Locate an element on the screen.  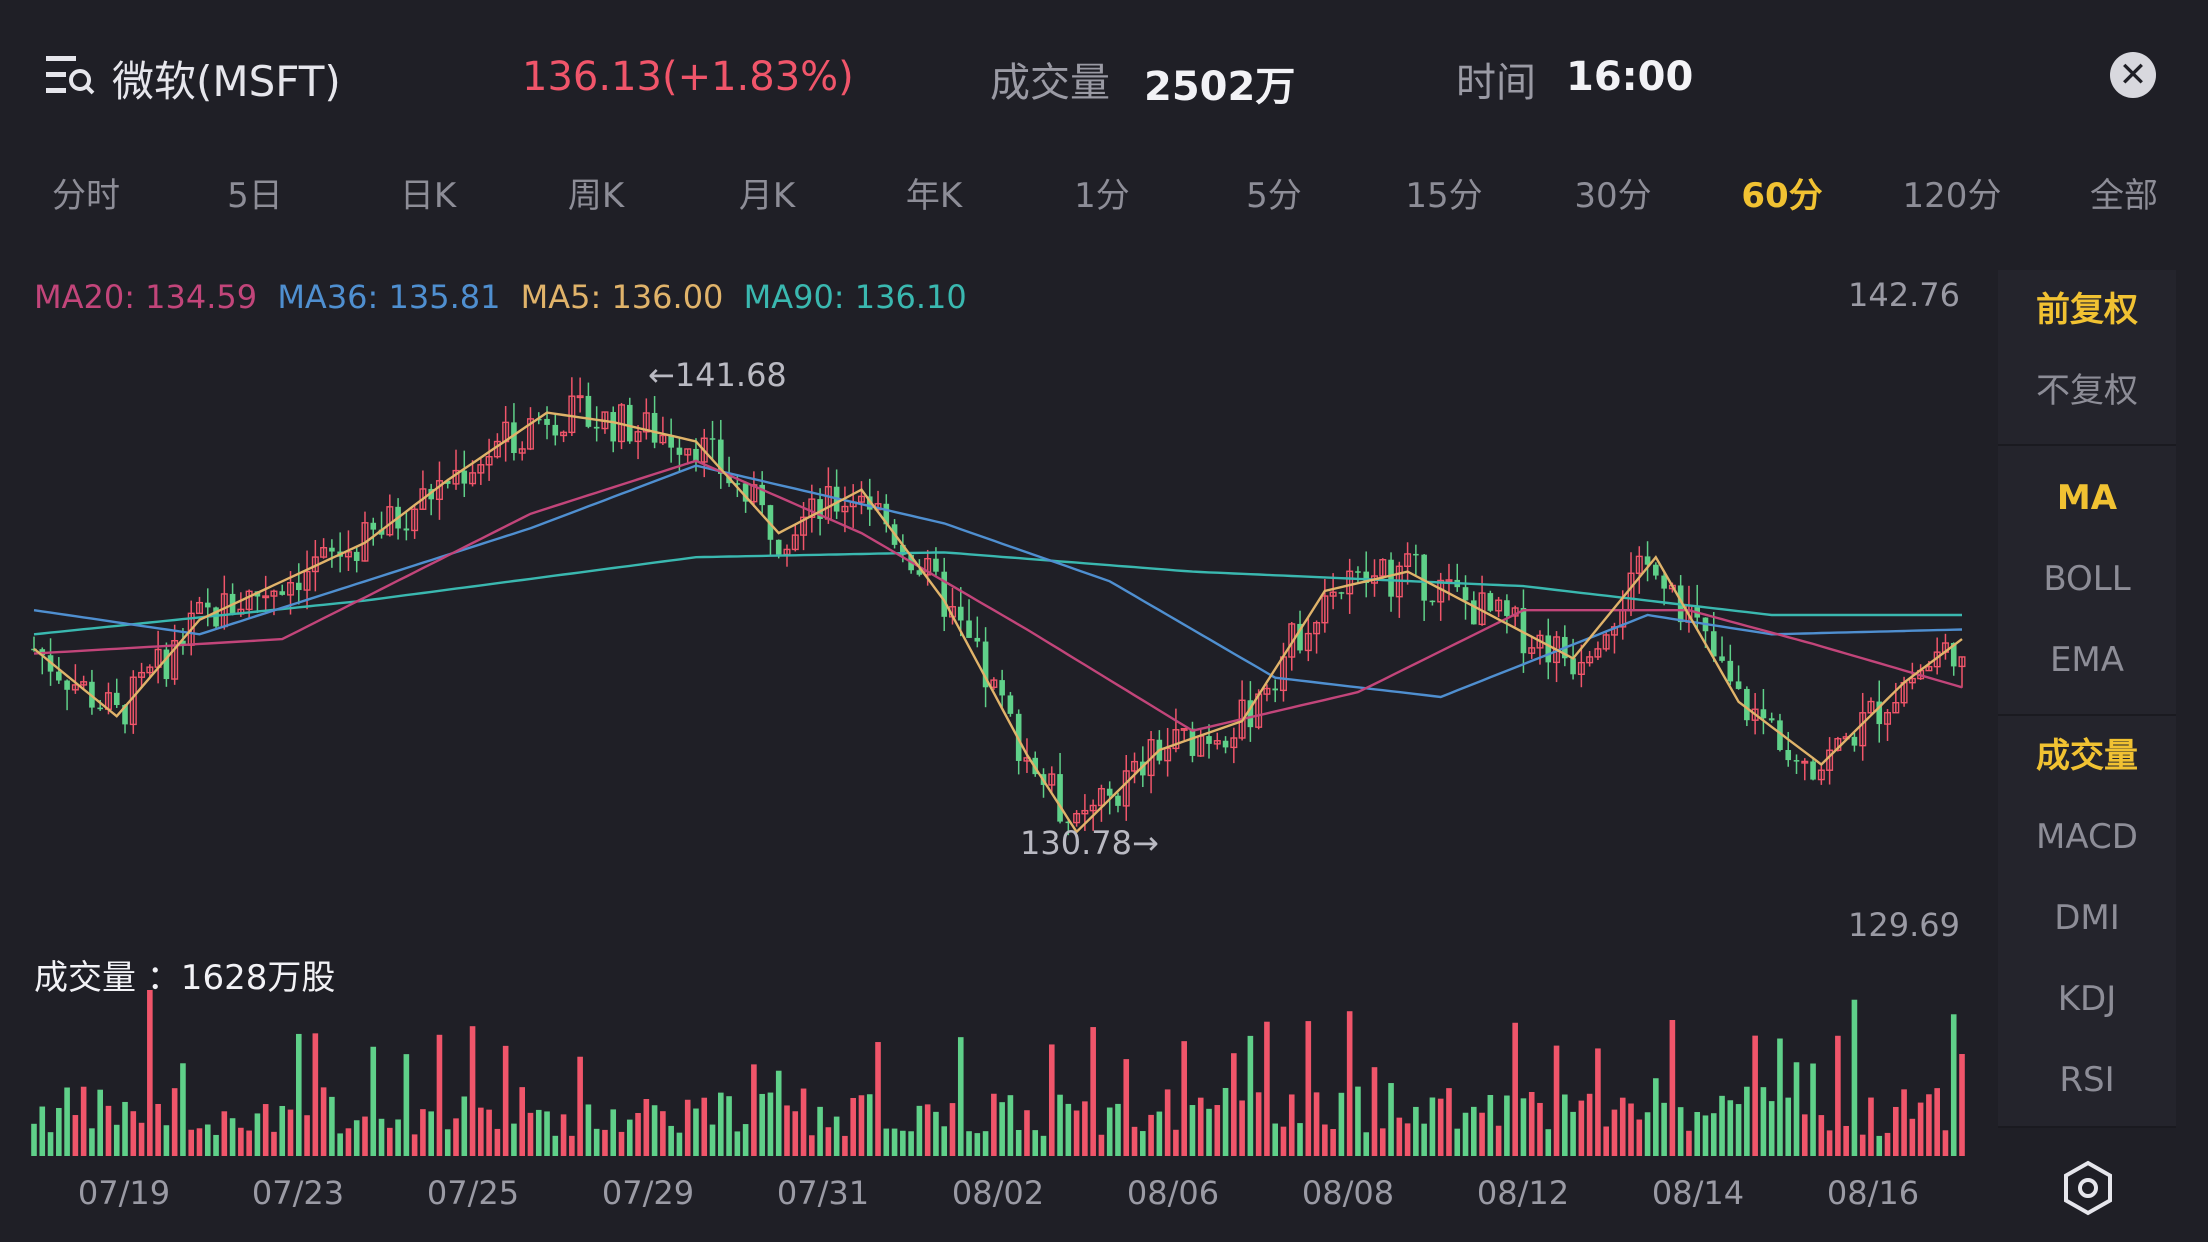
tab-year-k: 年K is located at coordinates (934, 196).